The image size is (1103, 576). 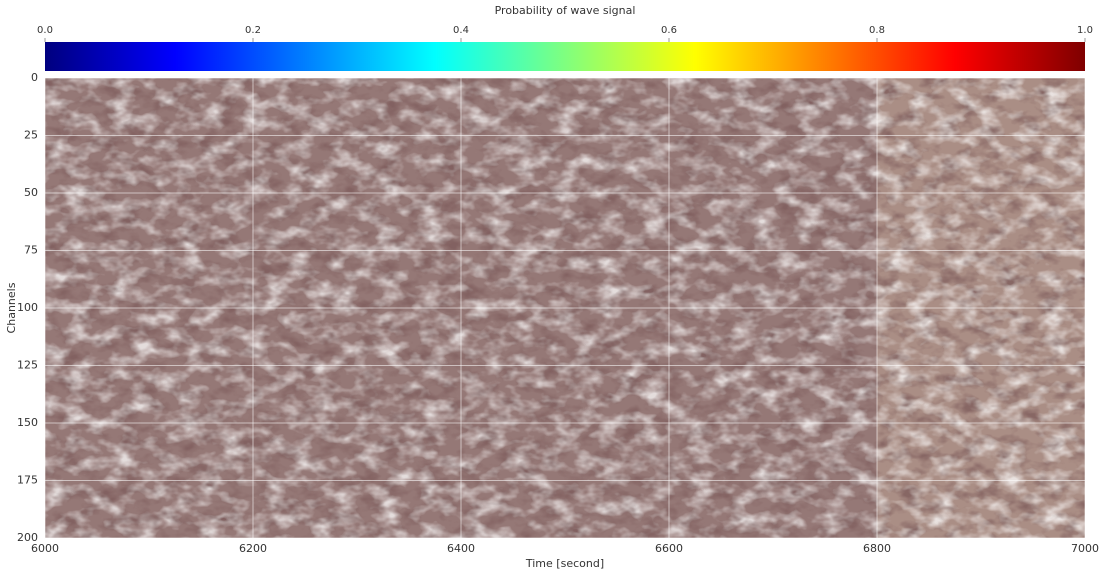 I want to click on y-tick-label: 0, so click(x=34, y=77).